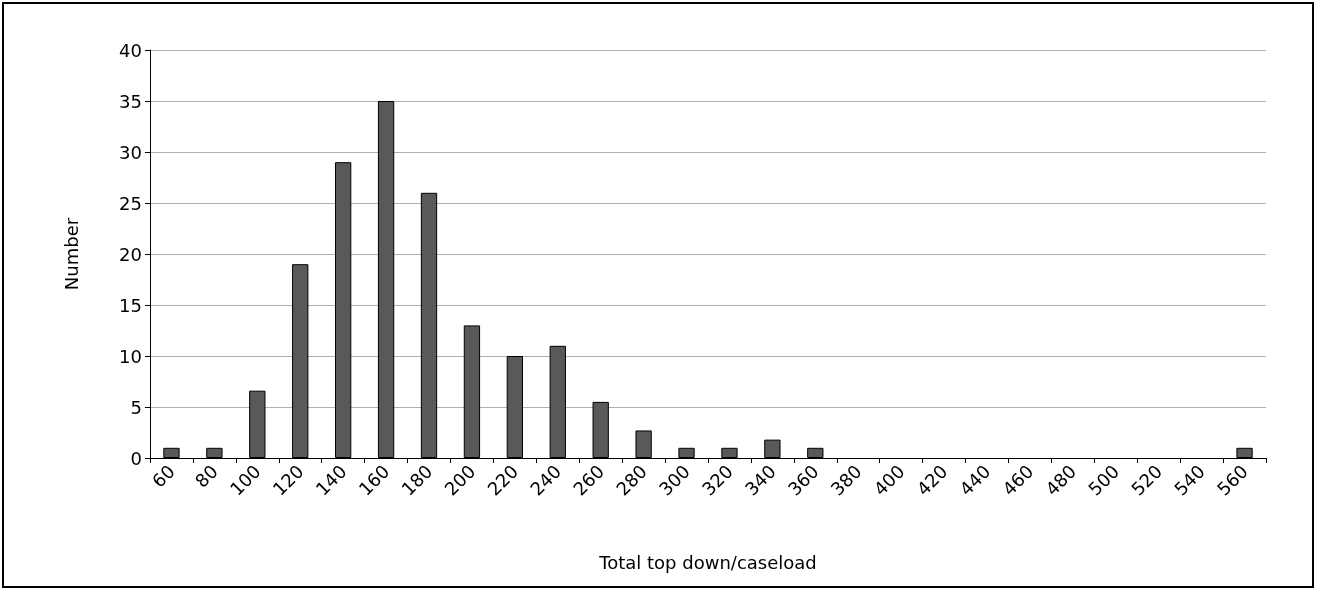 The width and height of the screenshot is (1318, 592). Describe the element at coordinates (846, 480) in the screenshot. I see `x-tick-label: 380` at that location.